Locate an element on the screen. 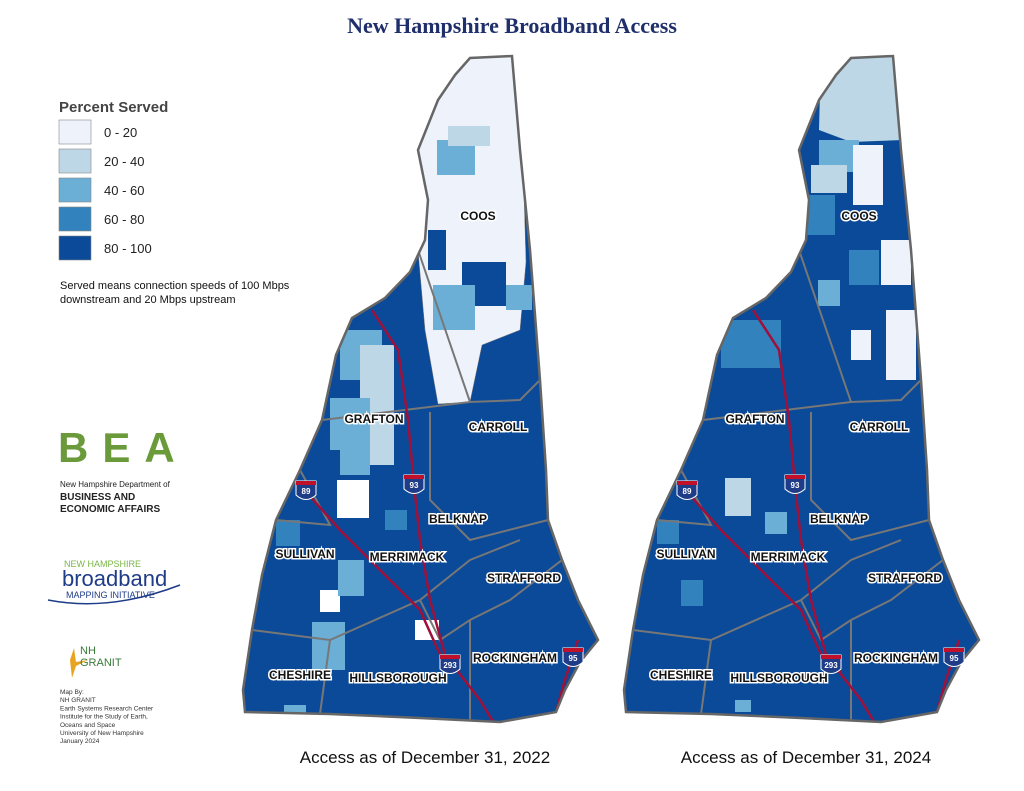 The width and height of the screenshot is (1024, 791). map-caption: Access as of December 31, 2022 is located at coordinates (425, 757).